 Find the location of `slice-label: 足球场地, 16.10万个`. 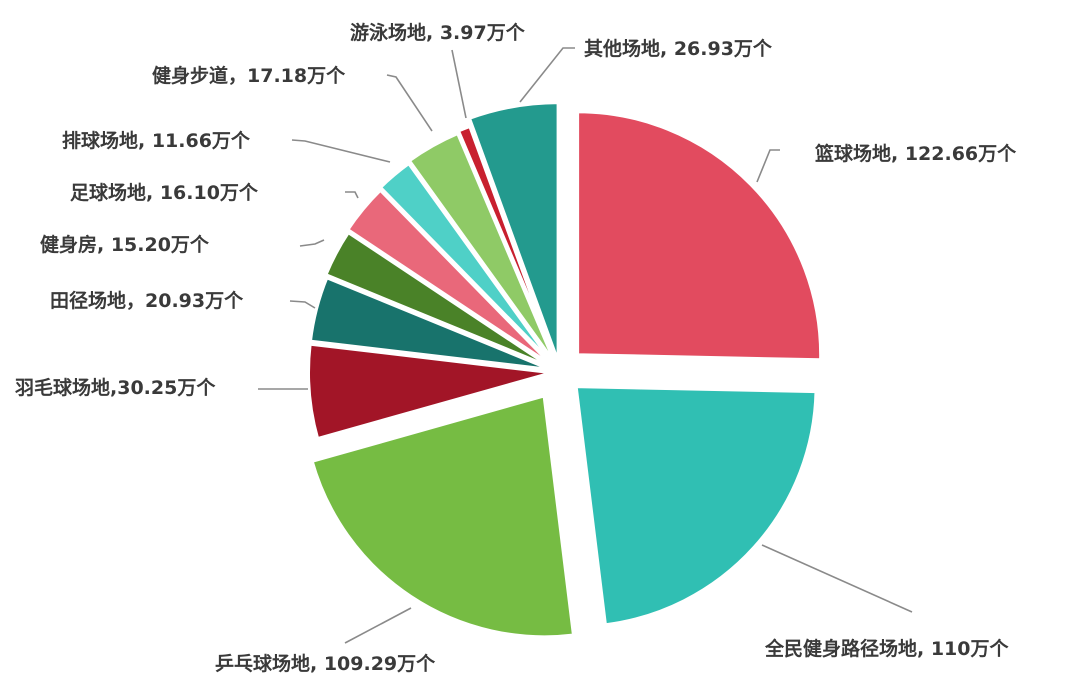

slice-label: 足球场地, 16.10万个 is located at coordinates (164, 192).